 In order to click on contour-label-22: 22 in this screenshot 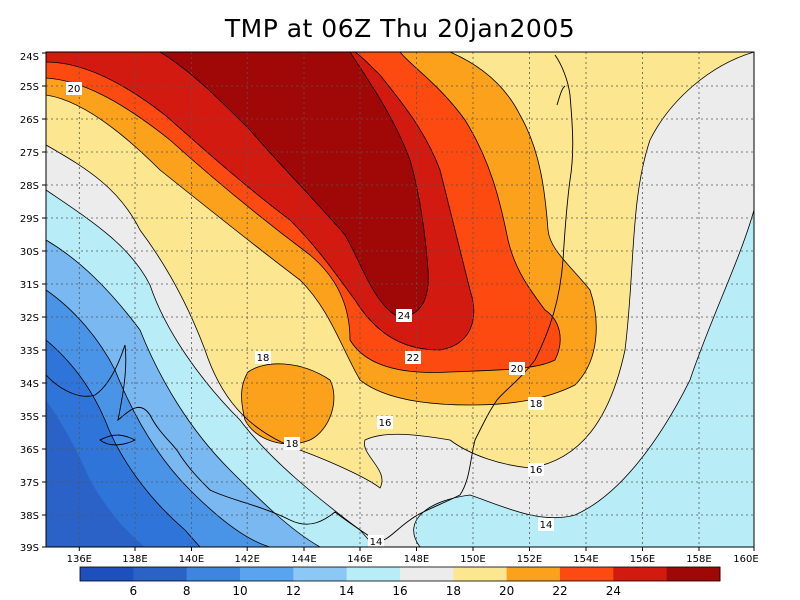, I will do `click(413, 357)`.